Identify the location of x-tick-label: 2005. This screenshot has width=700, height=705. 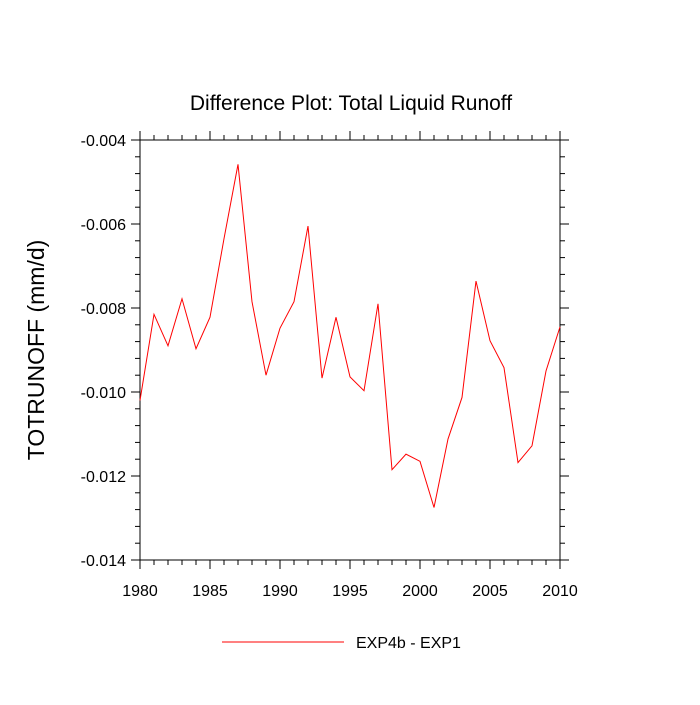
(490, 591).